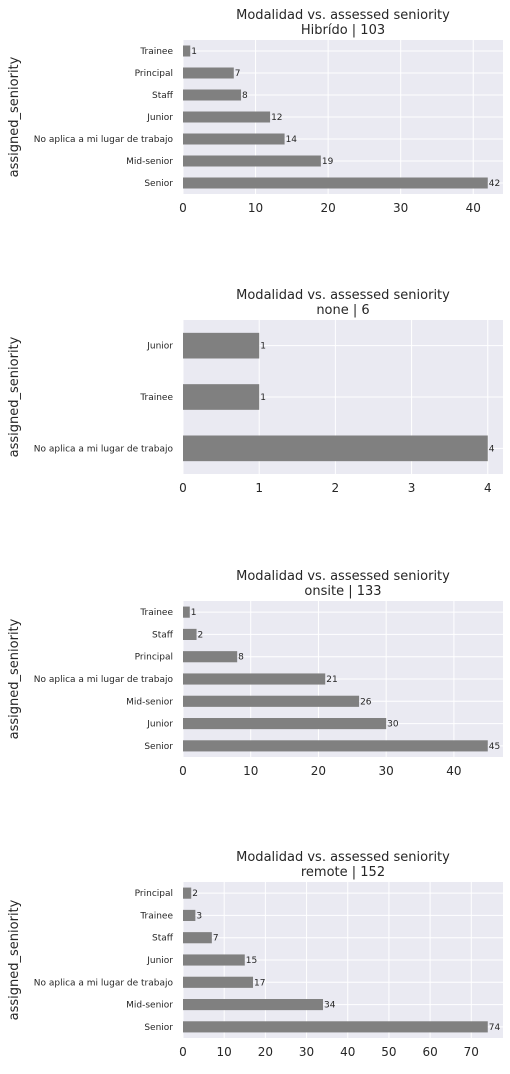 Image resolution: width=510 pixels, height=1074 pixels. Describe the element at coordinates (343, 872) in the screenshot. I see `chart-subtitle: remote | 152` at that location.